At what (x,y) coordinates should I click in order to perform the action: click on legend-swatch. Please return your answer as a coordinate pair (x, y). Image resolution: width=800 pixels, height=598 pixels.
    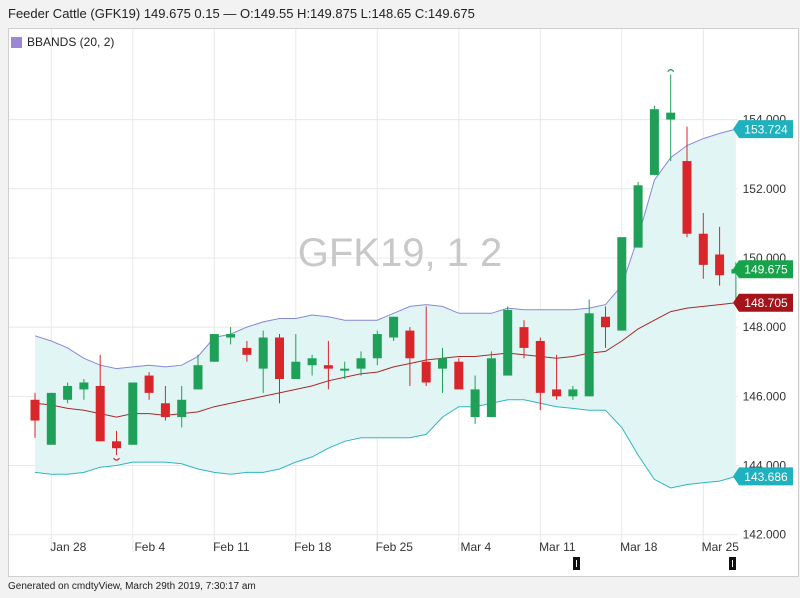
    Looking at the image, I should click on (16, 42).